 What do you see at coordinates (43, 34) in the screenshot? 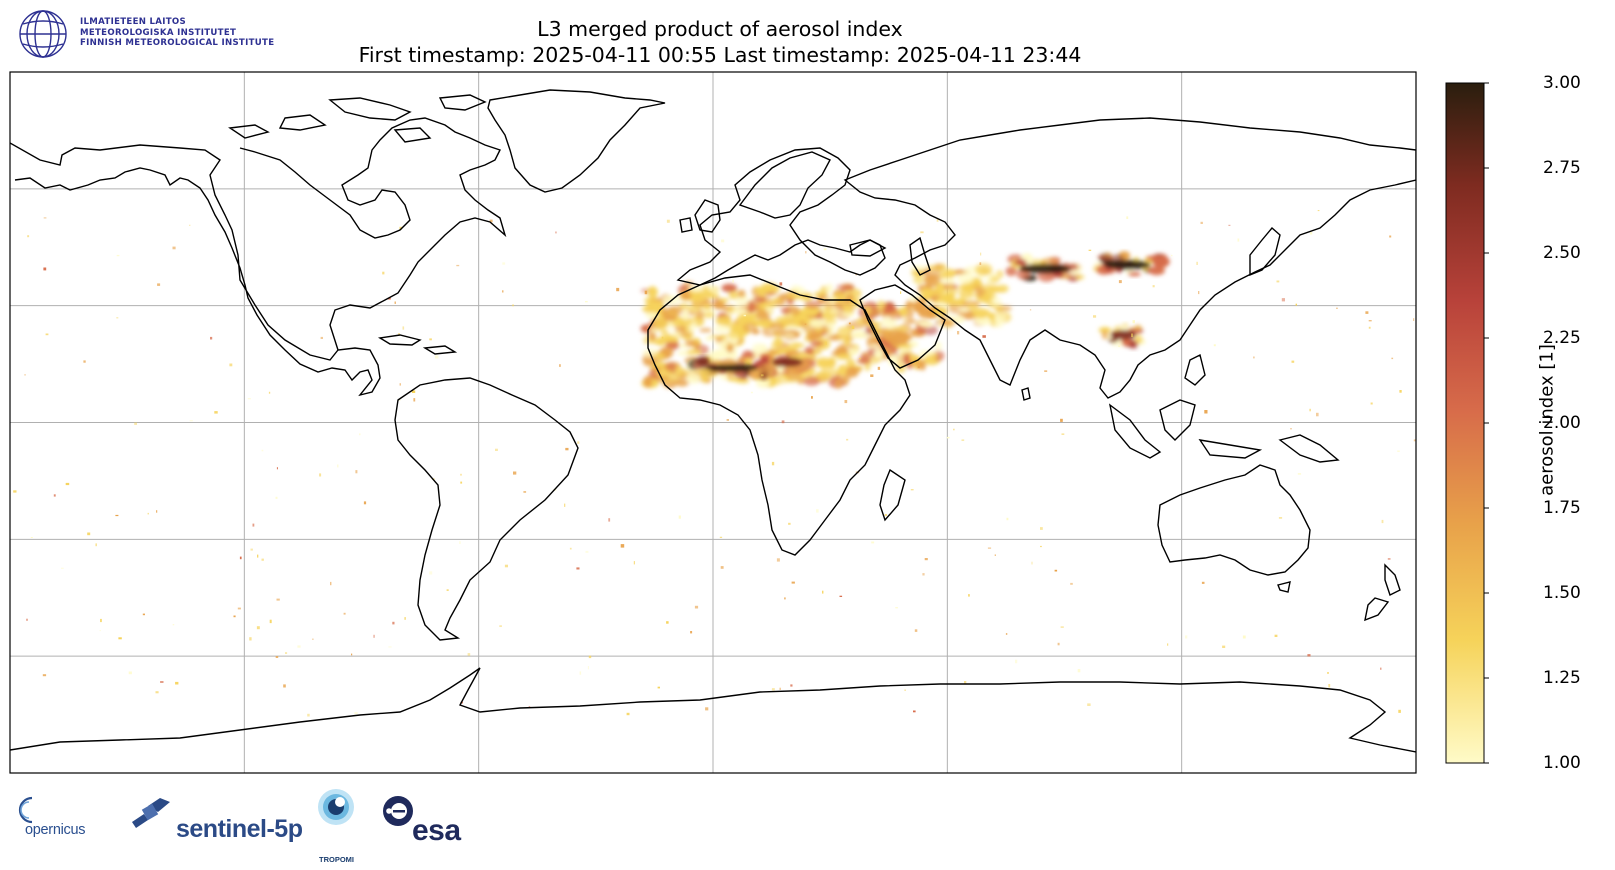
I see `fmi-logo` at bounding box center [43, 34].